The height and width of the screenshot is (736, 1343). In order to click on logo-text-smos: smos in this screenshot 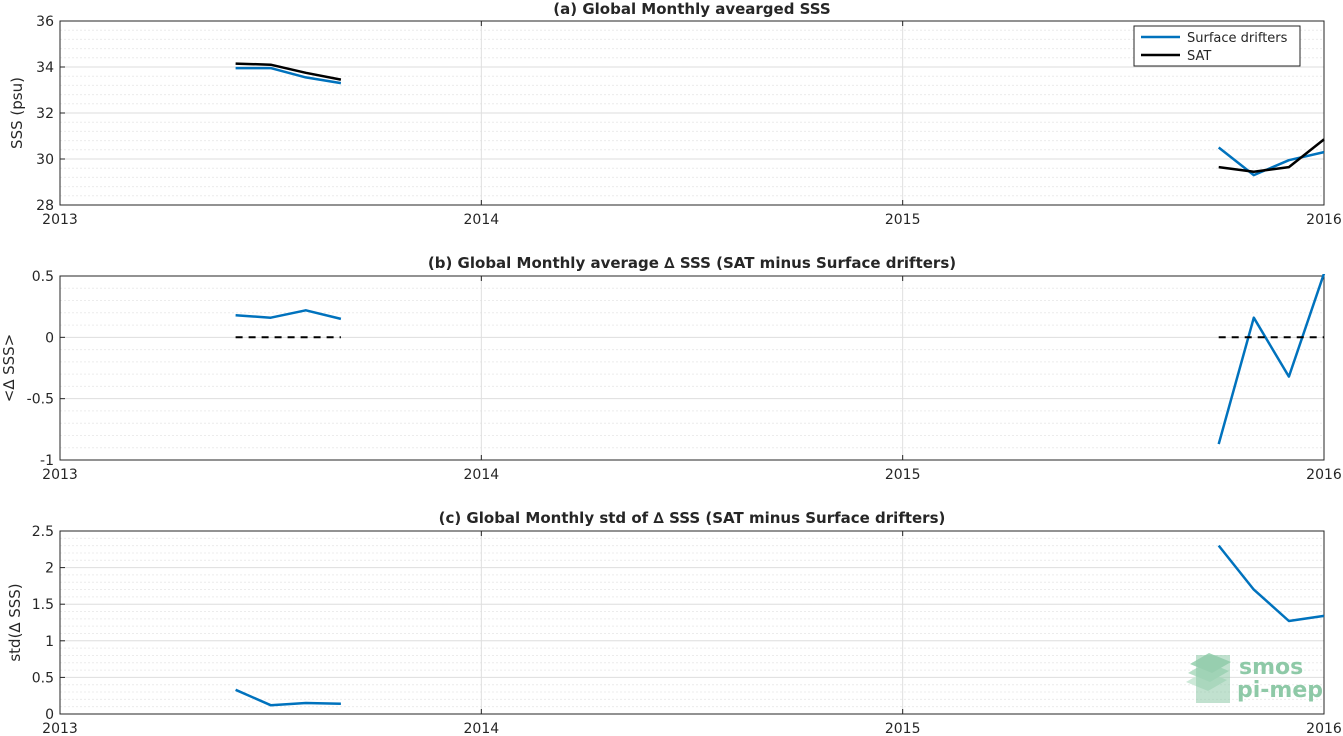, I will do `click(1271, 667)`.